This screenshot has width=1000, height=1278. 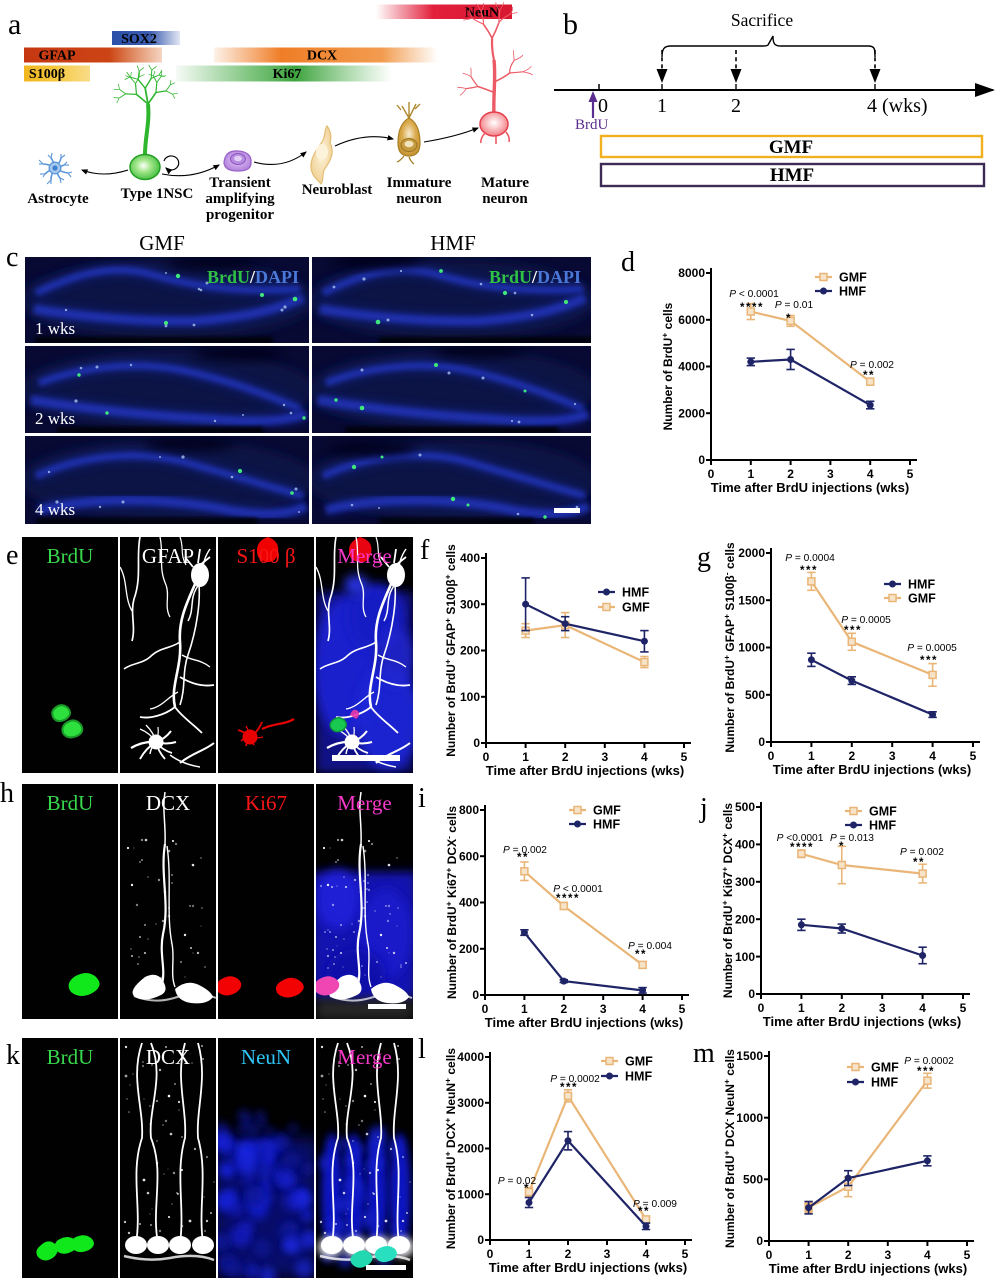 What do you see at coordinates (745, 807) in the screenshot?
I see `svg-text: 500` at bounding box center [745, 807].